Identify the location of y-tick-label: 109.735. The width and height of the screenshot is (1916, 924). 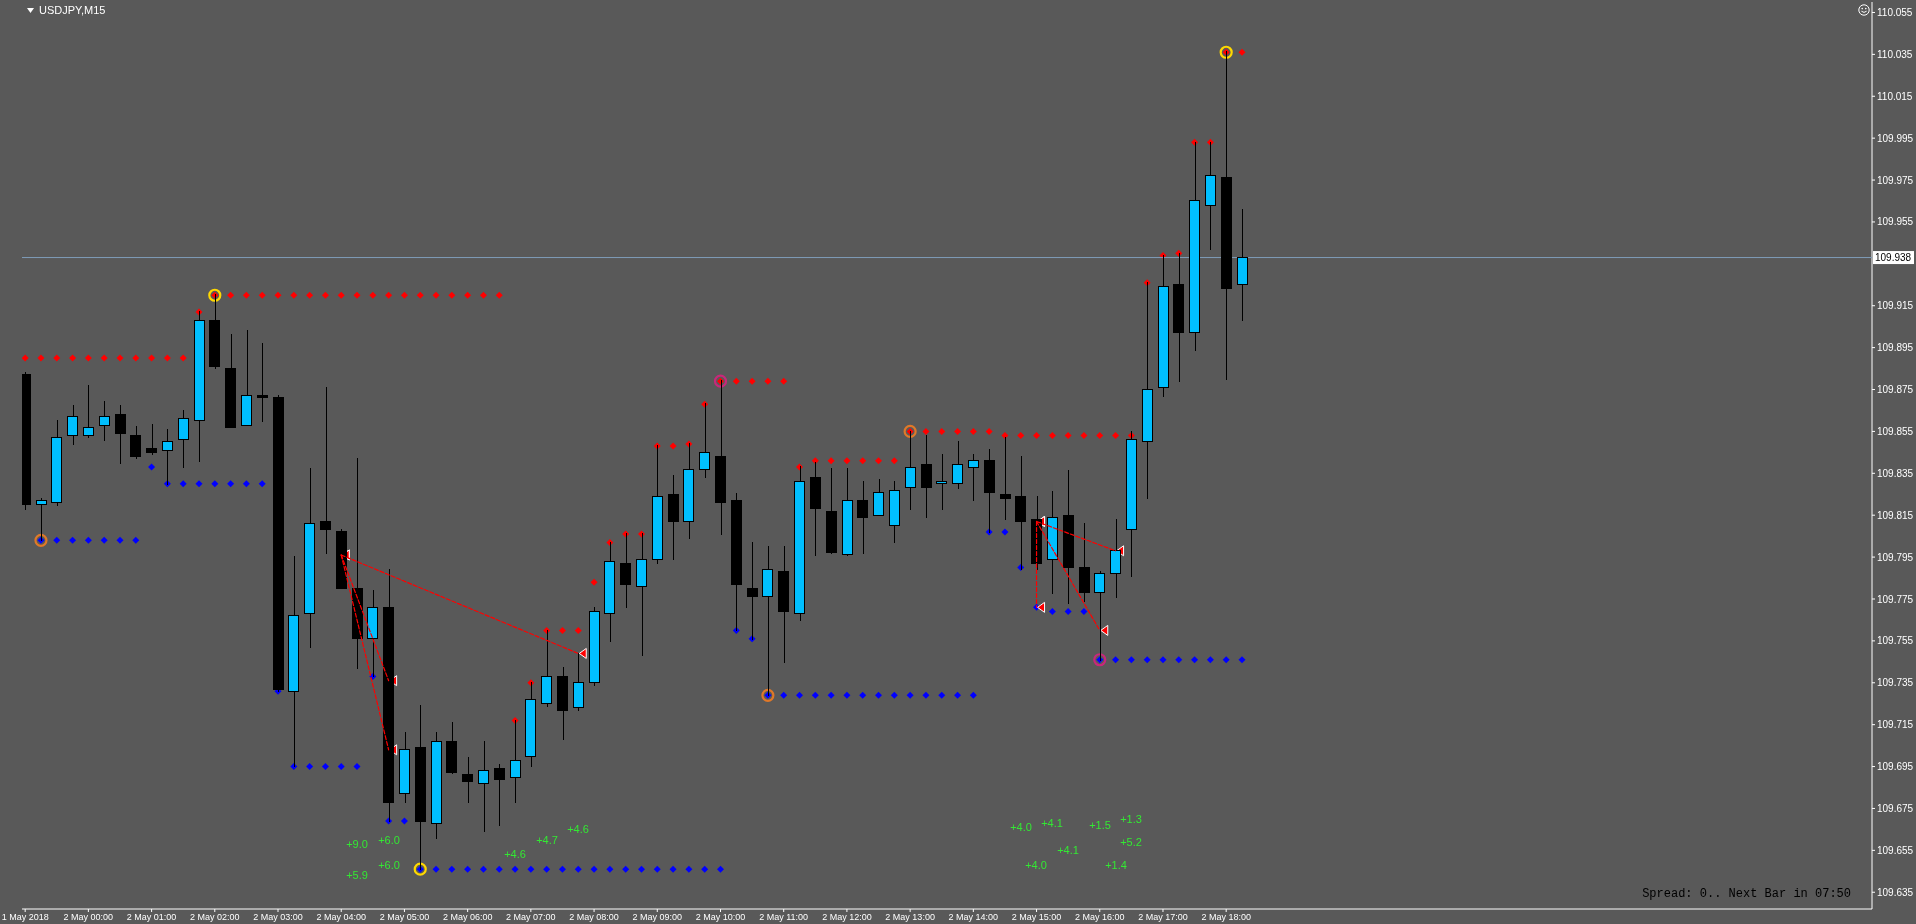
(1895, 683).